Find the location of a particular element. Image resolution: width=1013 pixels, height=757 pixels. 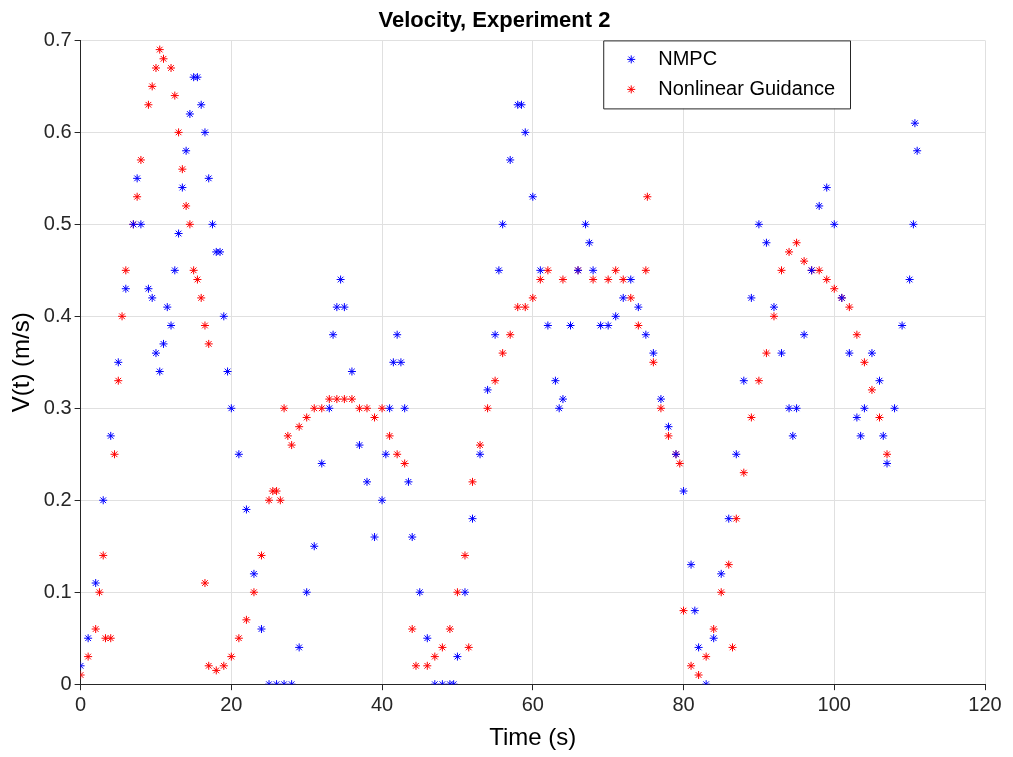

x-tick-label: 80 is located at coordinates (683, 703).